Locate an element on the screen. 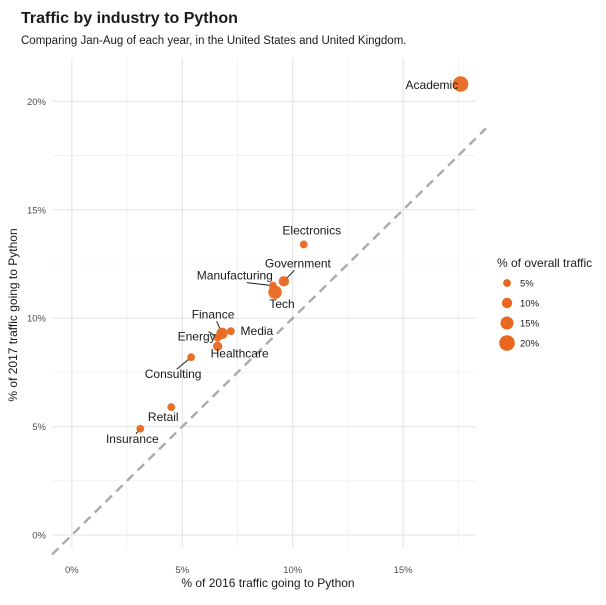 This screenshot has height=605, width=606. y-tick-label: 15% is located at coordinates (37, 210).